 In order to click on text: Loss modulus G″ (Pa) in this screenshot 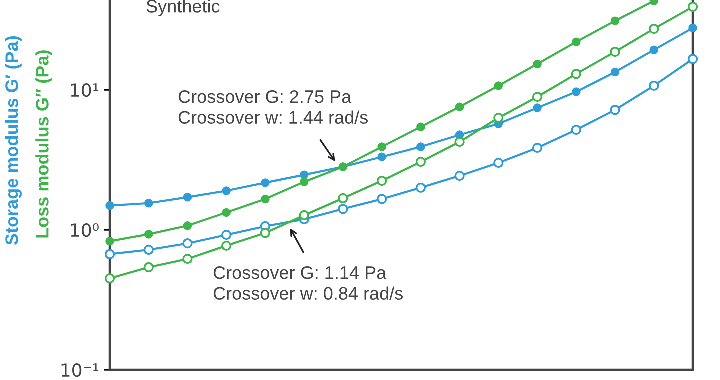, I will do `click(44, 144)`.